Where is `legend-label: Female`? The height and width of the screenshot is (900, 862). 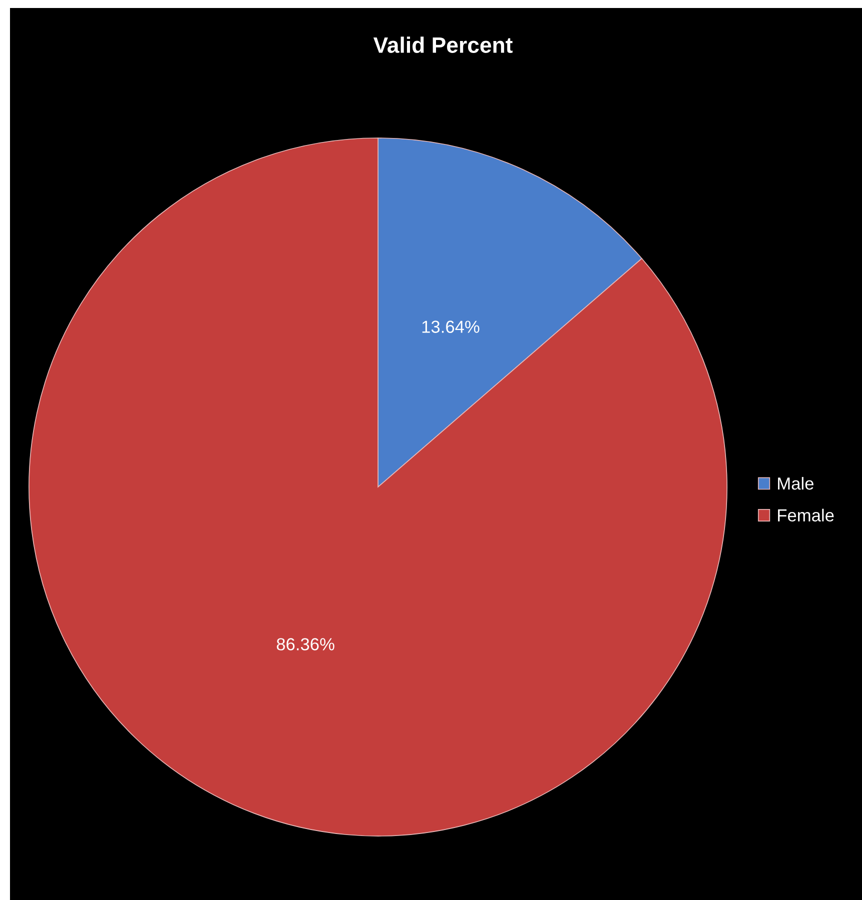 legend-label: Female is located at coordinates (806, 515).